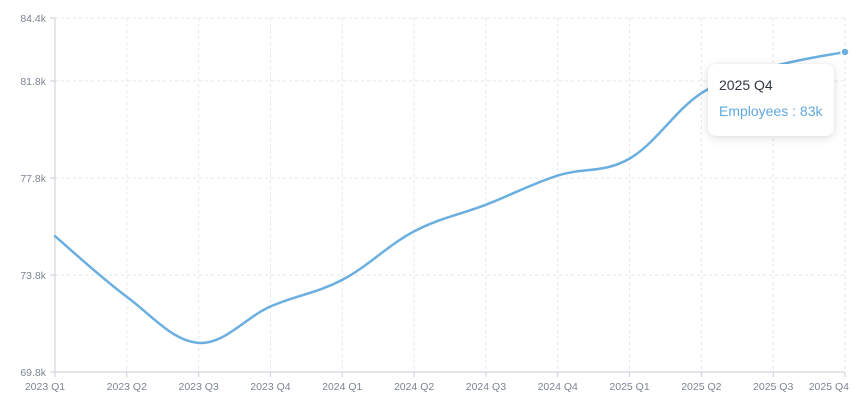 Image resolution: width=861 pixels, height=402 pixels. What do you see at coordinates (33, 19) in the screenshot?
I see `y-tick-label: 84.4k` at bounding box center [33, 19].